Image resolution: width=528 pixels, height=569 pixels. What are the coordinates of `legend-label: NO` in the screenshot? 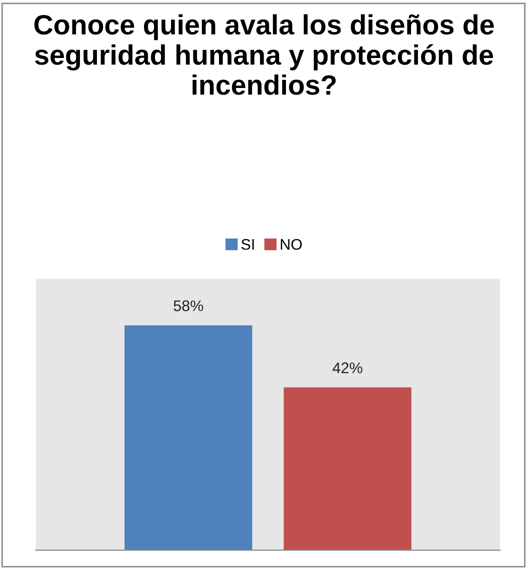 It's located at (291, 244).